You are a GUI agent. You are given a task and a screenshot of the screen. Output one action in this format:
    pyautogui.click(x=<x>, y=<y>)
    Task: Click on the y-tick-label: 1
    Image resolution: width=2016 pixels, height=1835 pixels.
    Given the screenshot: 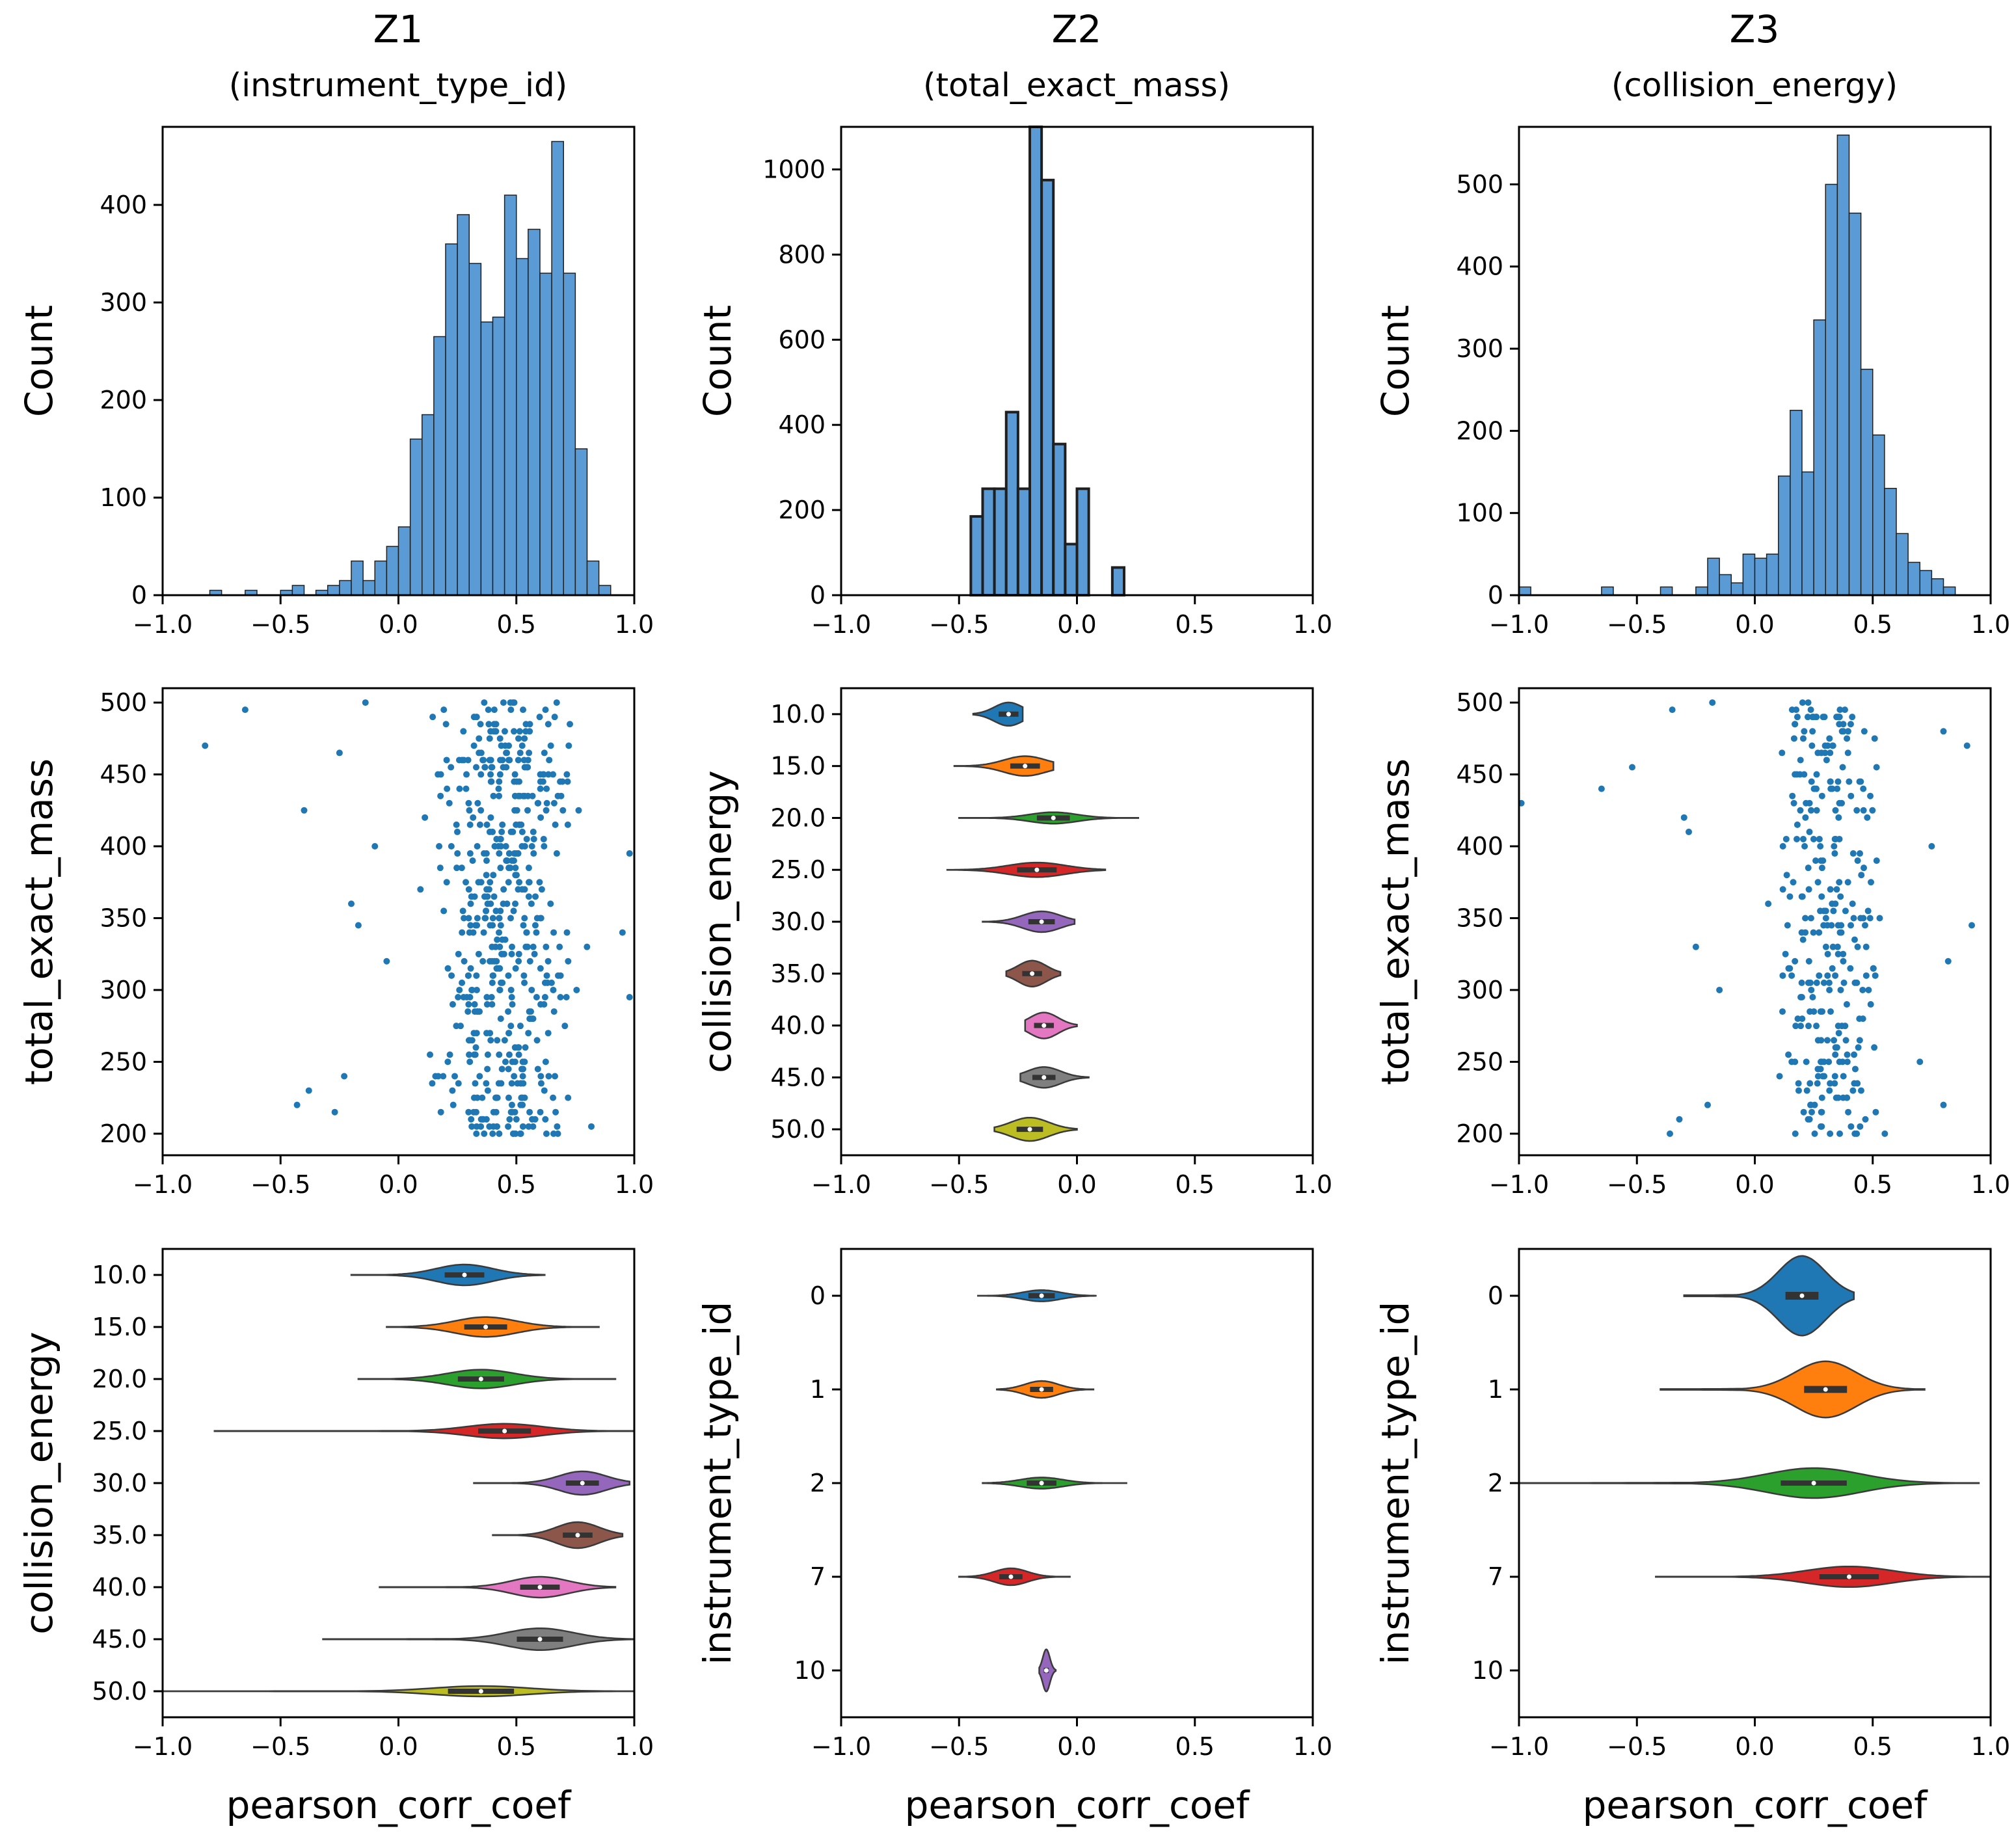 What is the action you would take?
    pyautogui.click(x=818, y=1389)
    